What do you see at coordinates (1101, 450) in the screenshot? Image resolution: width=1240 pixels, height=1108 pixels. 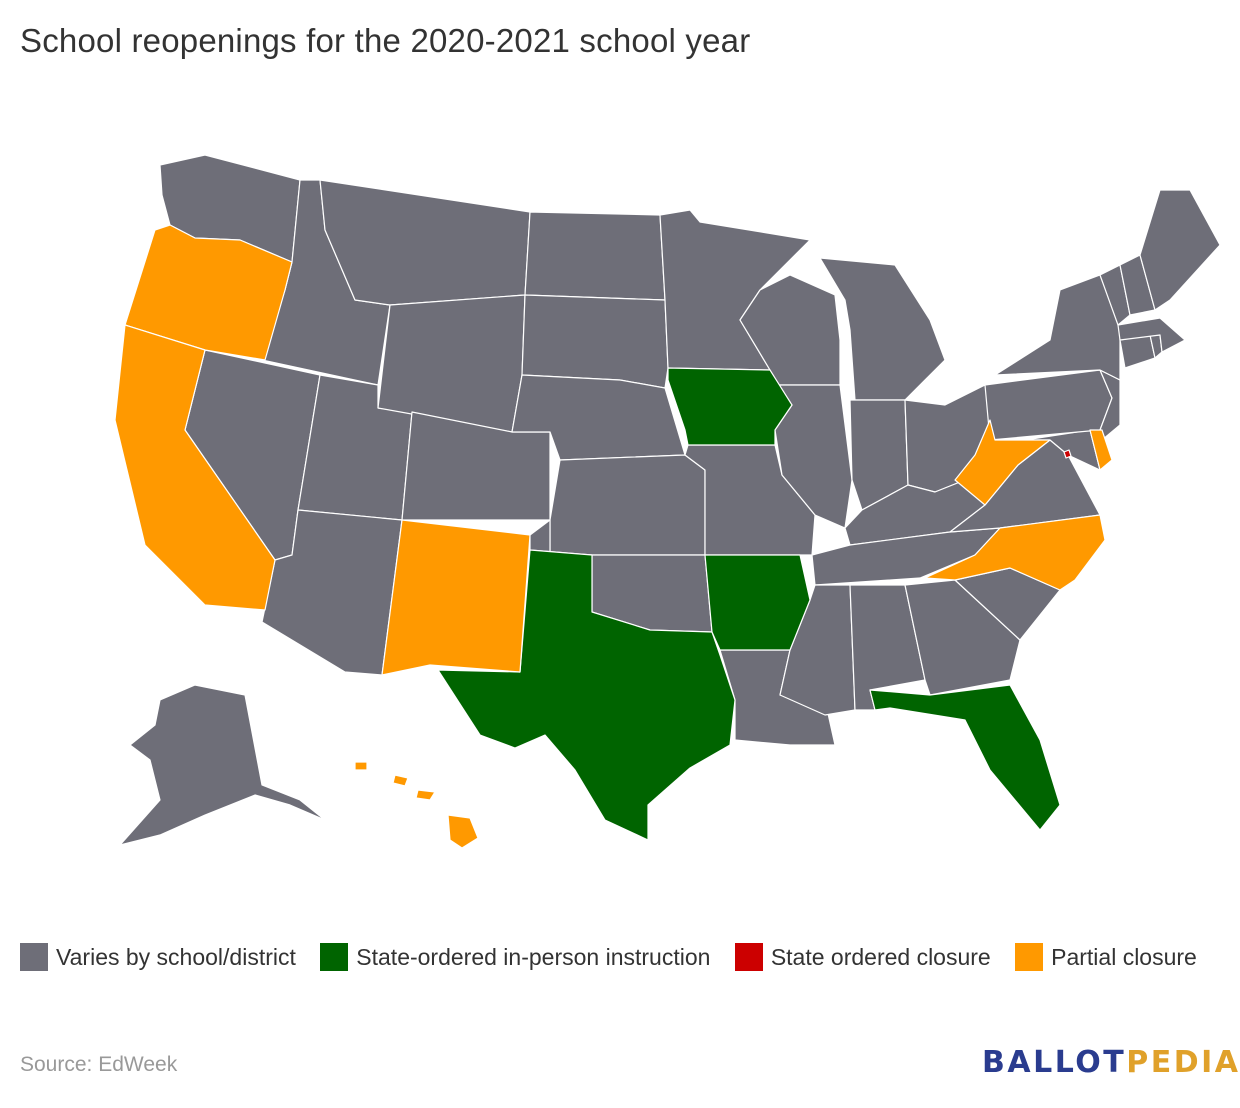 I see `state-delaware` at bounding box center [1101, 450].